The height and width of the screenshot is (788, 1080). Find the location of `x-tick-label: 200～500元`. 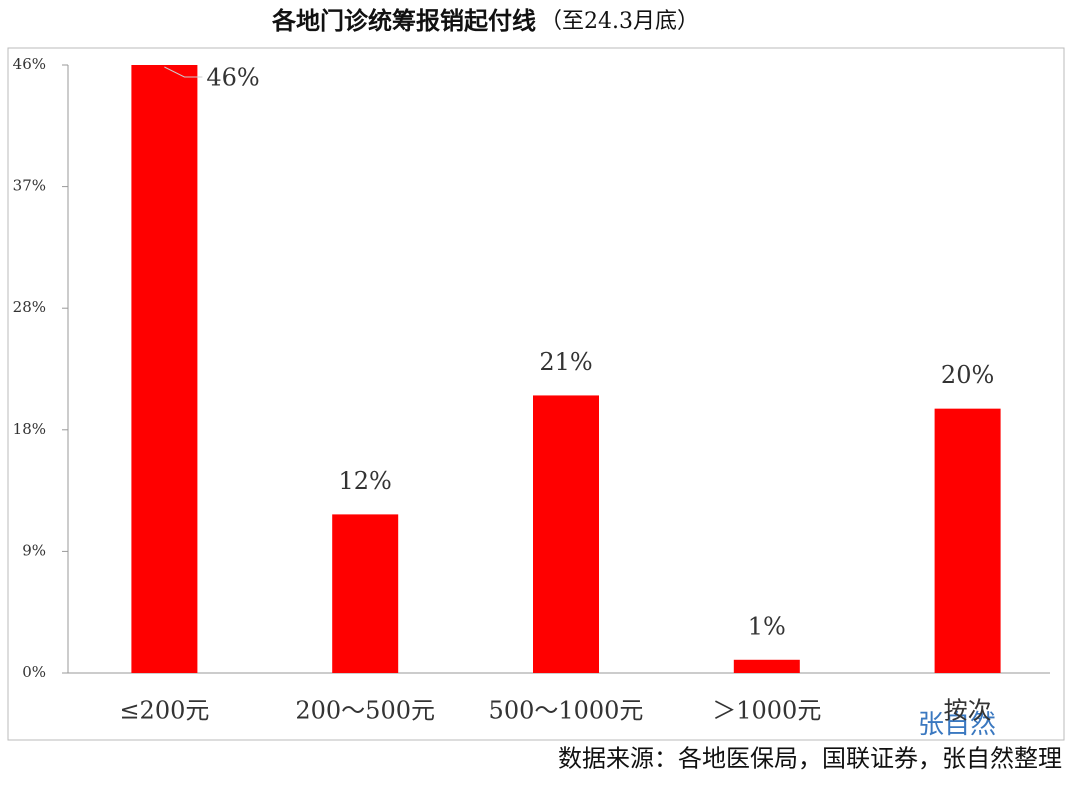

x-tick-label: 200～500元 is located at coordinates (365, 711).